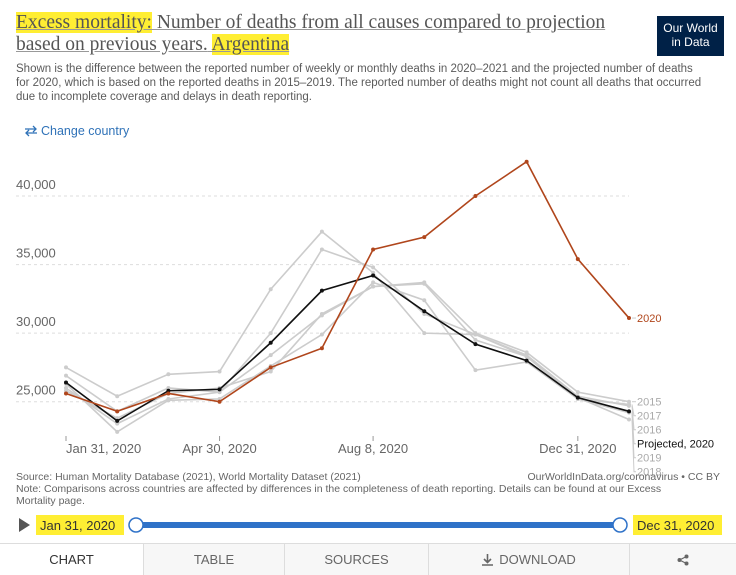 The image size is (736, 575). I want to click on x-tick-label: Aug 8, 2020, so click(373, 448).